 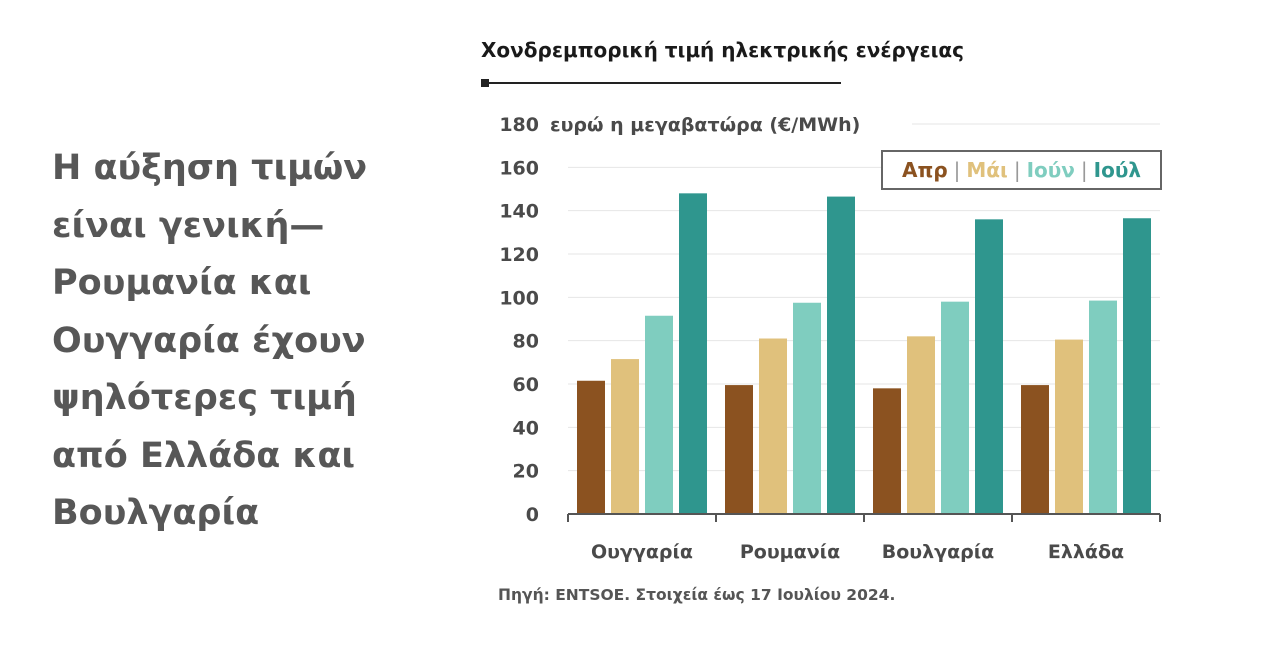 What do you see at coordinates (642, 552) in the screenshot?
I see `category-label: Ουγγαρία` at bounding box center [642, 552].